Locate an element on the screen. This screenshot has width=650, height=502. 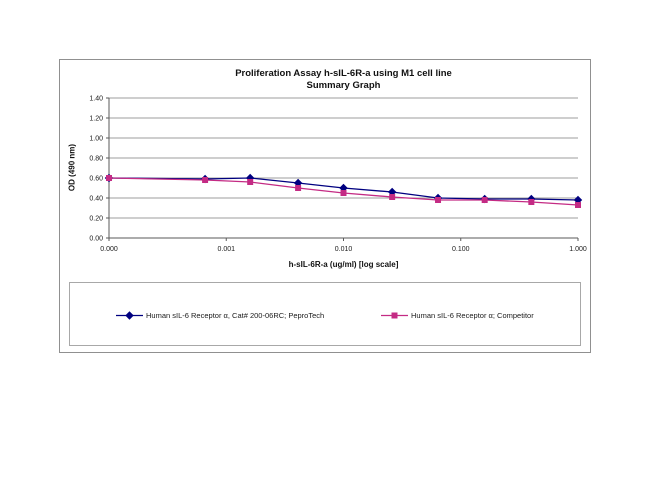
x-tick-label: 0.001 is located at coordinates (226, 249).